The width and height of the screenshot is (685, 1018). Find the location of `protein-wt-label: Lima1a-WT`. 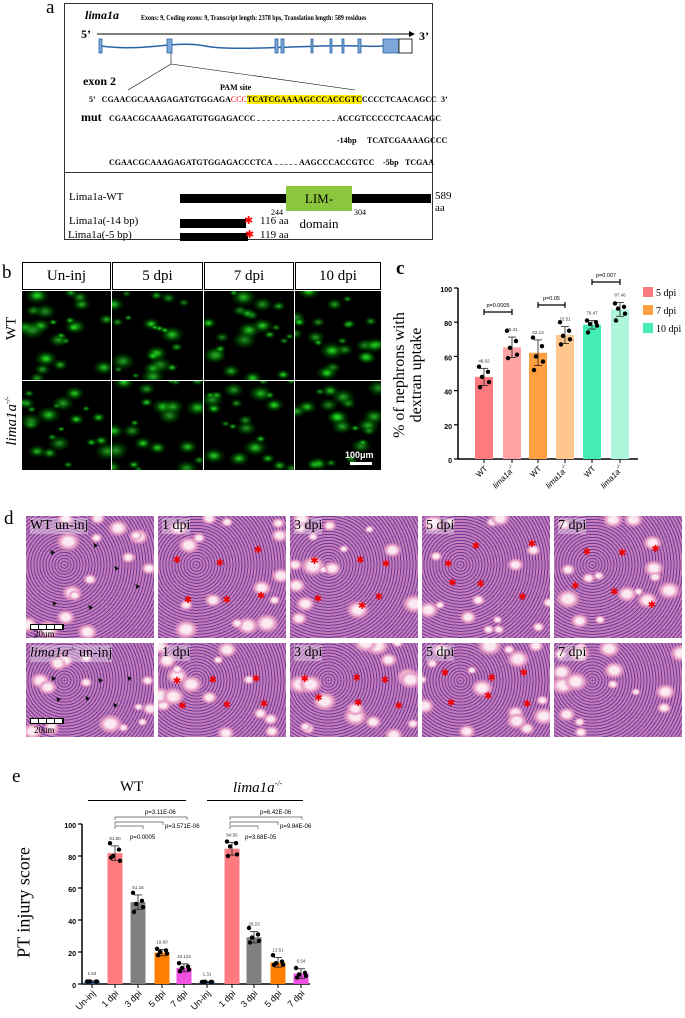

protein-wt-label: Lima1a-WT is located at coordinates (96, 197).